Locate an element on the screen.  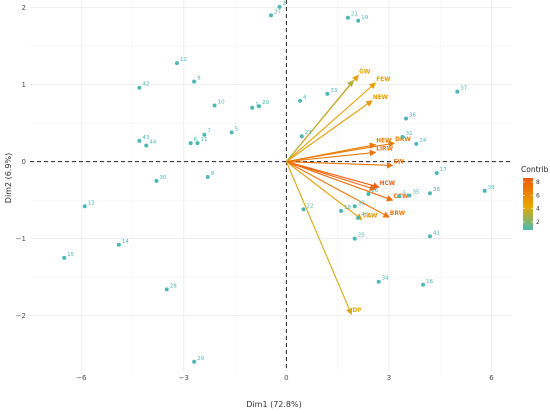
x-axis-title: Dim1 (72.8%) is located at coordinates (273, 404).